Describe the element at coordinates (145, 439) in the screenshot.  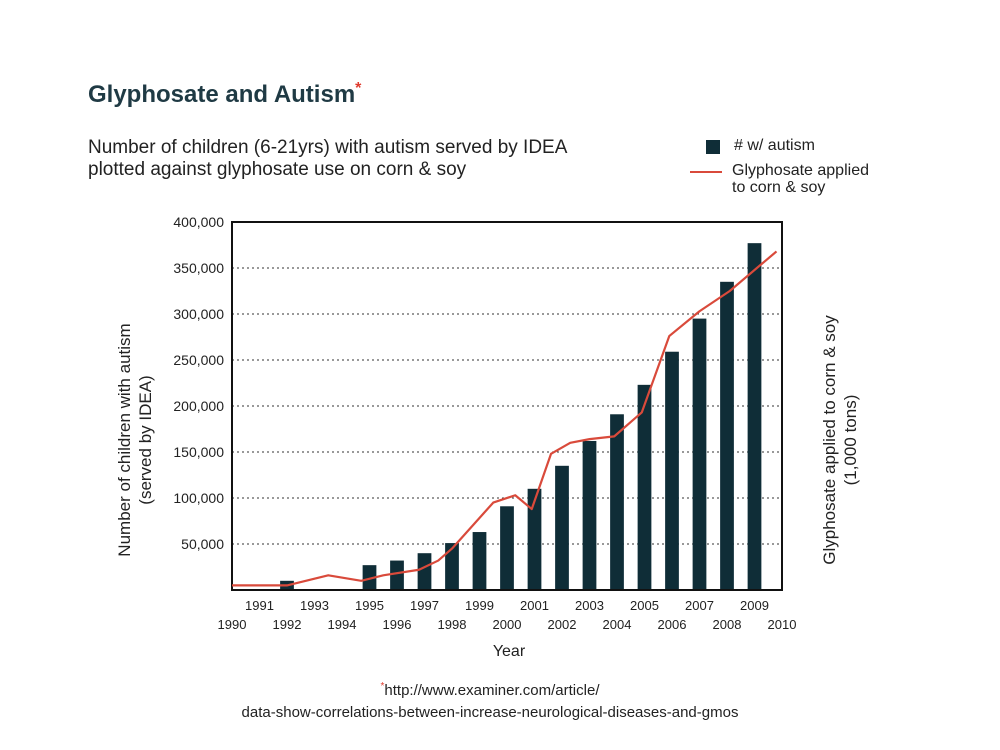
I see `y-axis-label-sub: (served by IDEA)` at that location.